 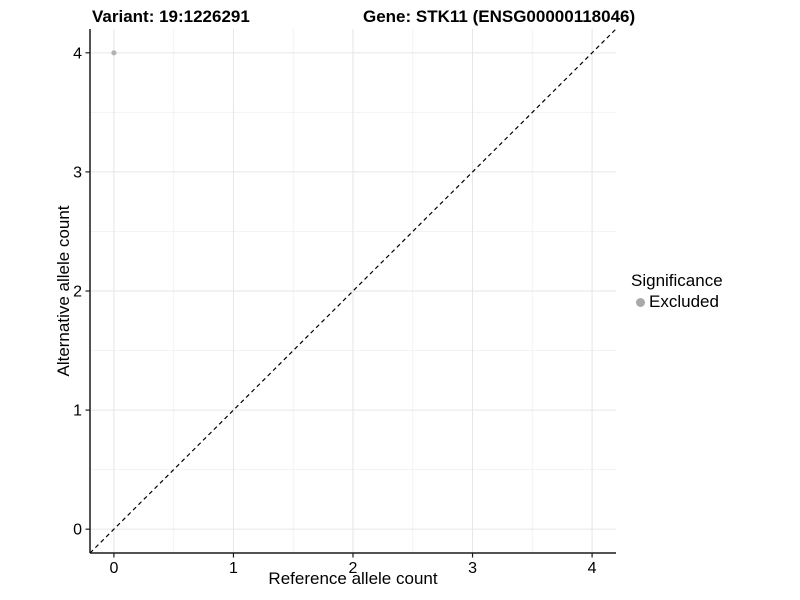 What do you see at coordinates (353, 578) in the screenshot?
I see `x-axis-label: Reference allele count` at bounding box center [353, 578].